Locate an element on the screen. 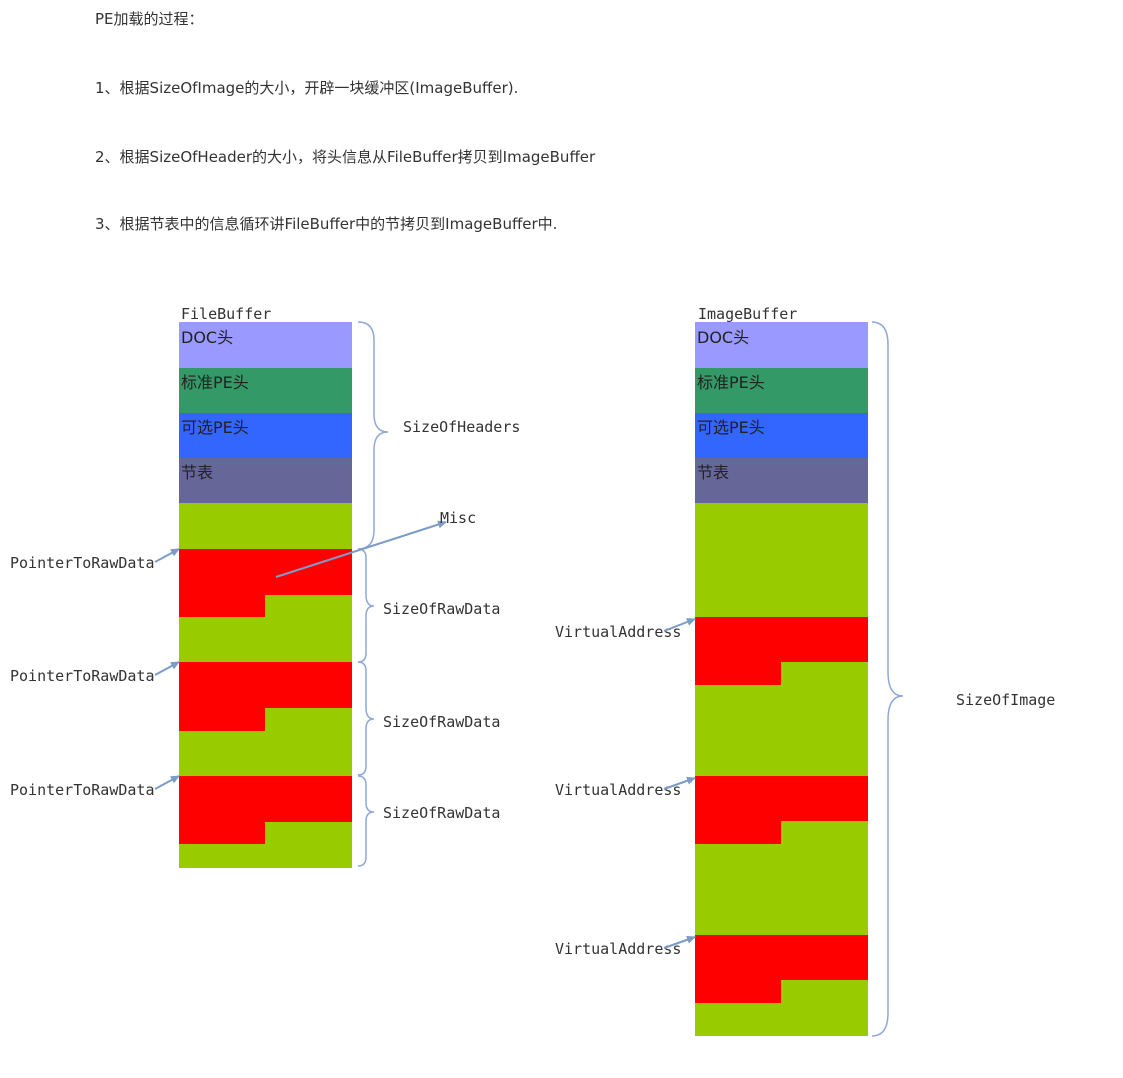 The height and width of the screenshot is (1078, 1123). file-section-table-block is located at coordinates (265, 480).